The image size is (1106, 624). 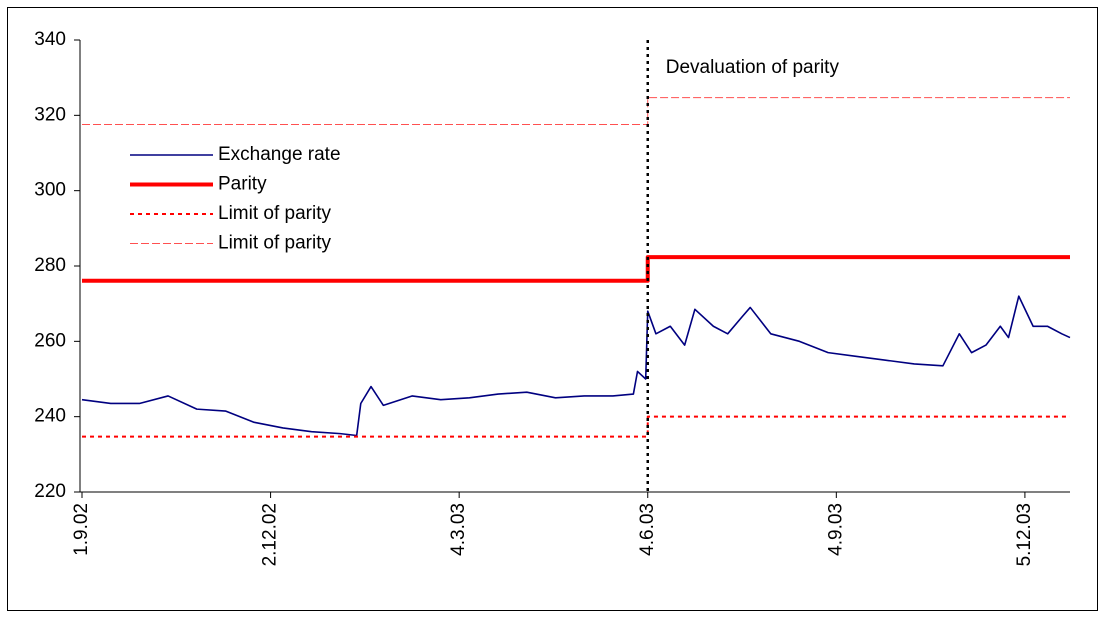 I want to click on annotation-text: Devaluation of parity, so click(x=753, y=67).